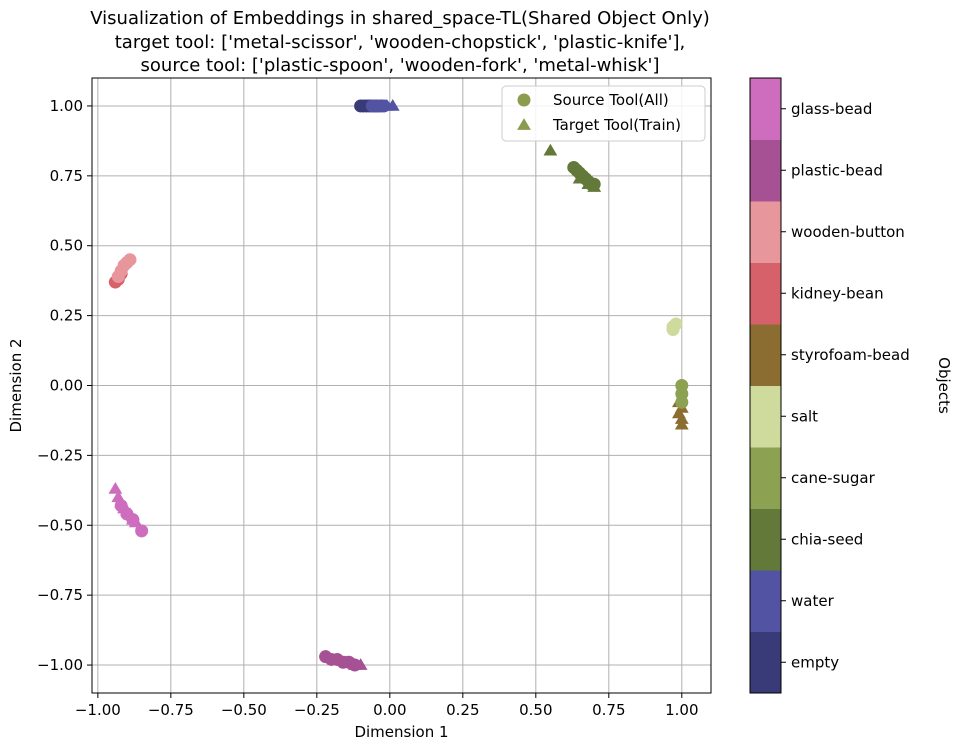 This screenshot has height=749, width=960. What do you see at coordinates (765, 416) in the screenshot?
I see `colorbar-segment-salt` at bounding box center [765, 416].